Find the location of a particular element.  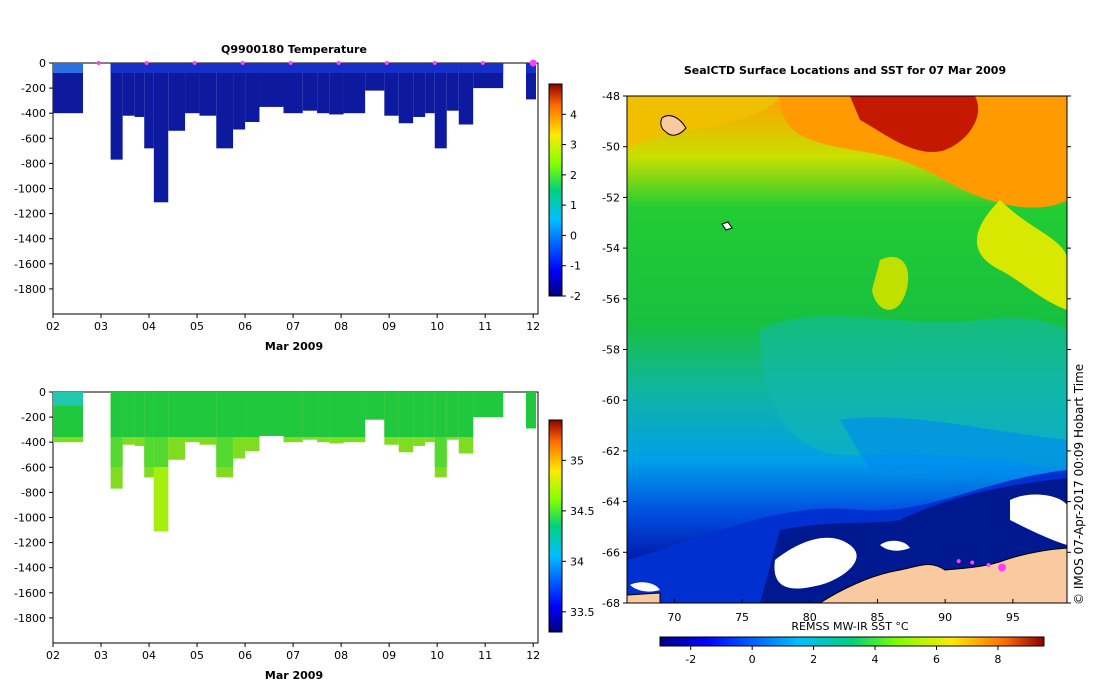

lon-tick-label: 95 is located at coordinates (1013, 617).